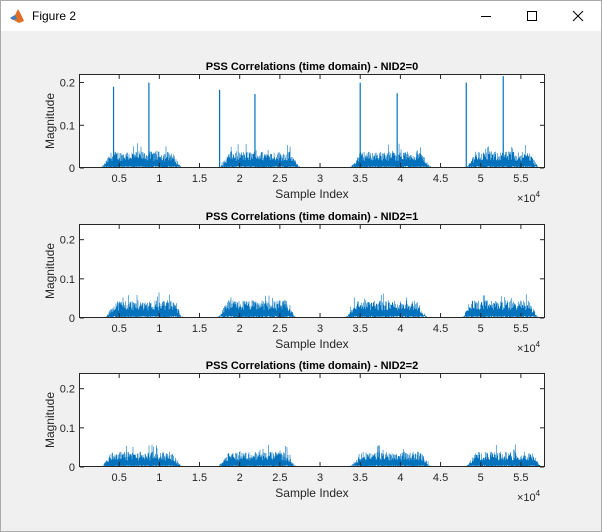 This screenshot has width=602, height=532. What do you see at coordinates (54, 16) in the screenshot?
I see `window-title: Figure 2` at bounding box center [54, 16].